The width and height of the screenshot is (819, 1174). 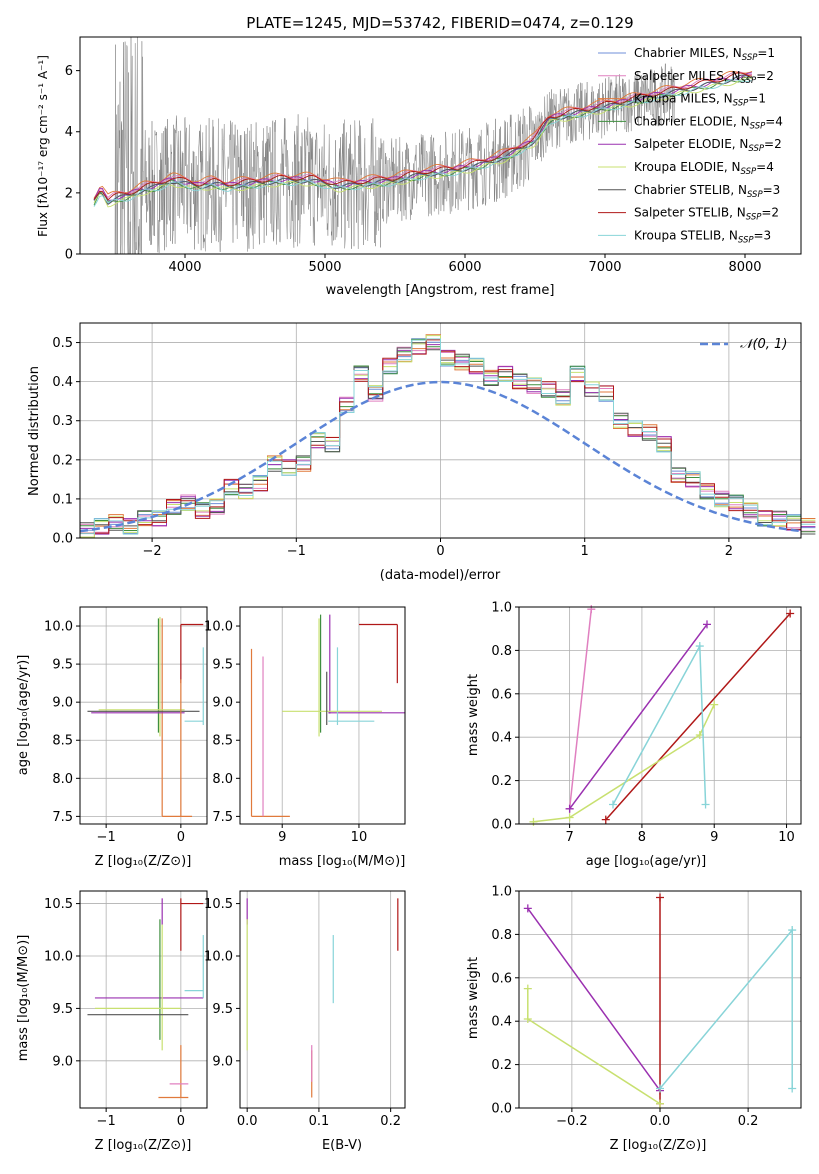 I want to click on legend-entry: Salpeter ELODIE, NSSP=2, so click(x=708, y=145).